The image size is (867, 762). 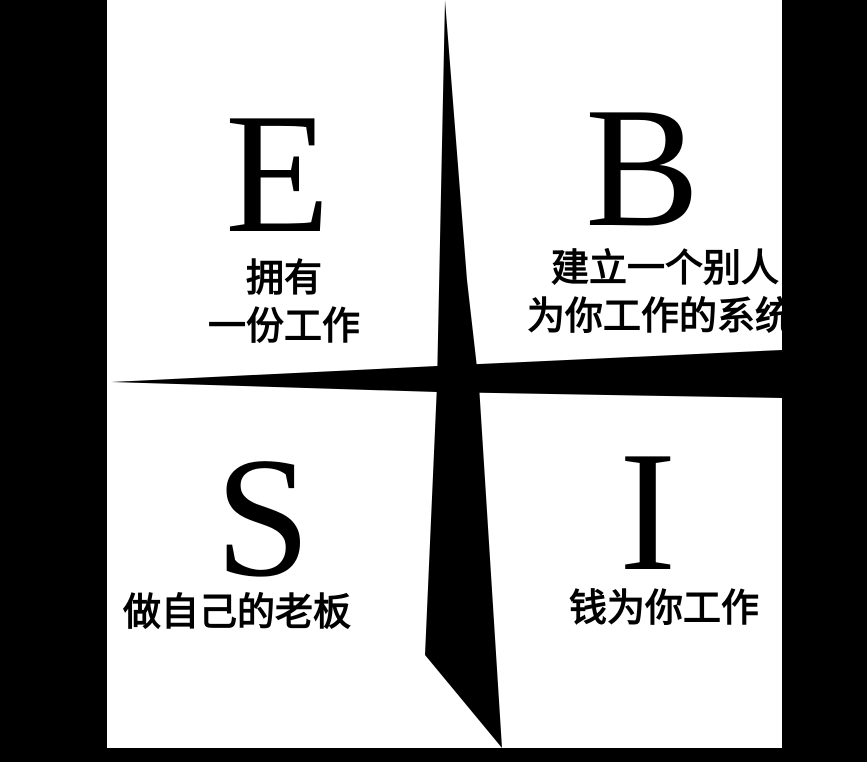 I want to click on quadrant-i-caption: 钱为你工作, so click(x=664, y=608).